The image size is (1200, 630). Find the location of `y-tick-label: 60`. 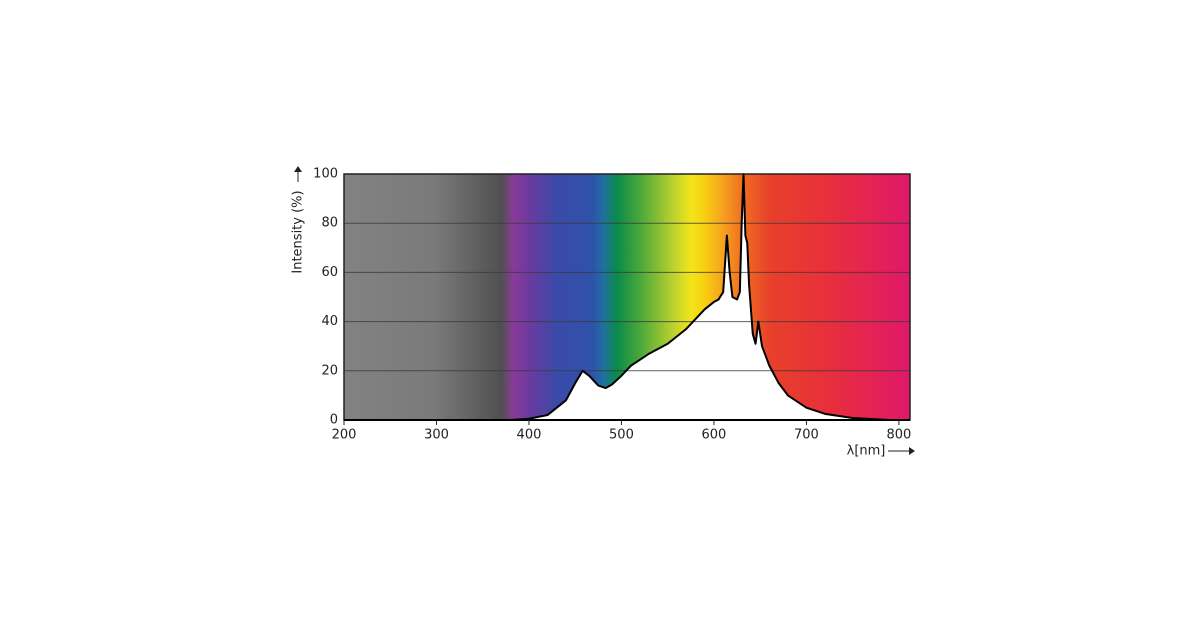

y-tick-label: 60 is located at coordinates (329, 272).